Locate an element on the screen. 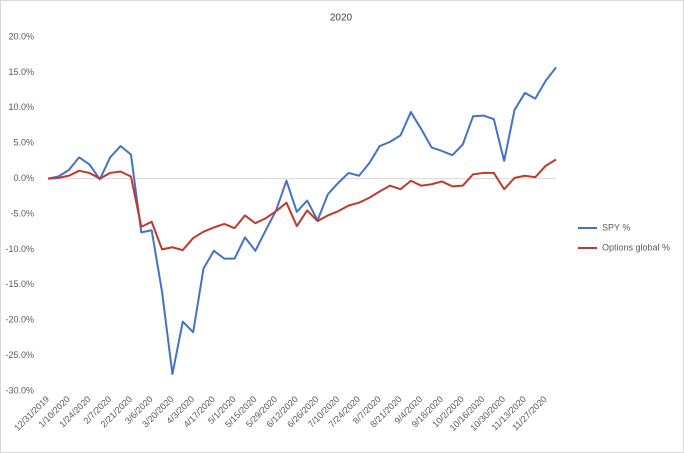 The width and height of the screenshot is (684, 453). y-tick-label: 0.0% is located at coordinates (23, 178).